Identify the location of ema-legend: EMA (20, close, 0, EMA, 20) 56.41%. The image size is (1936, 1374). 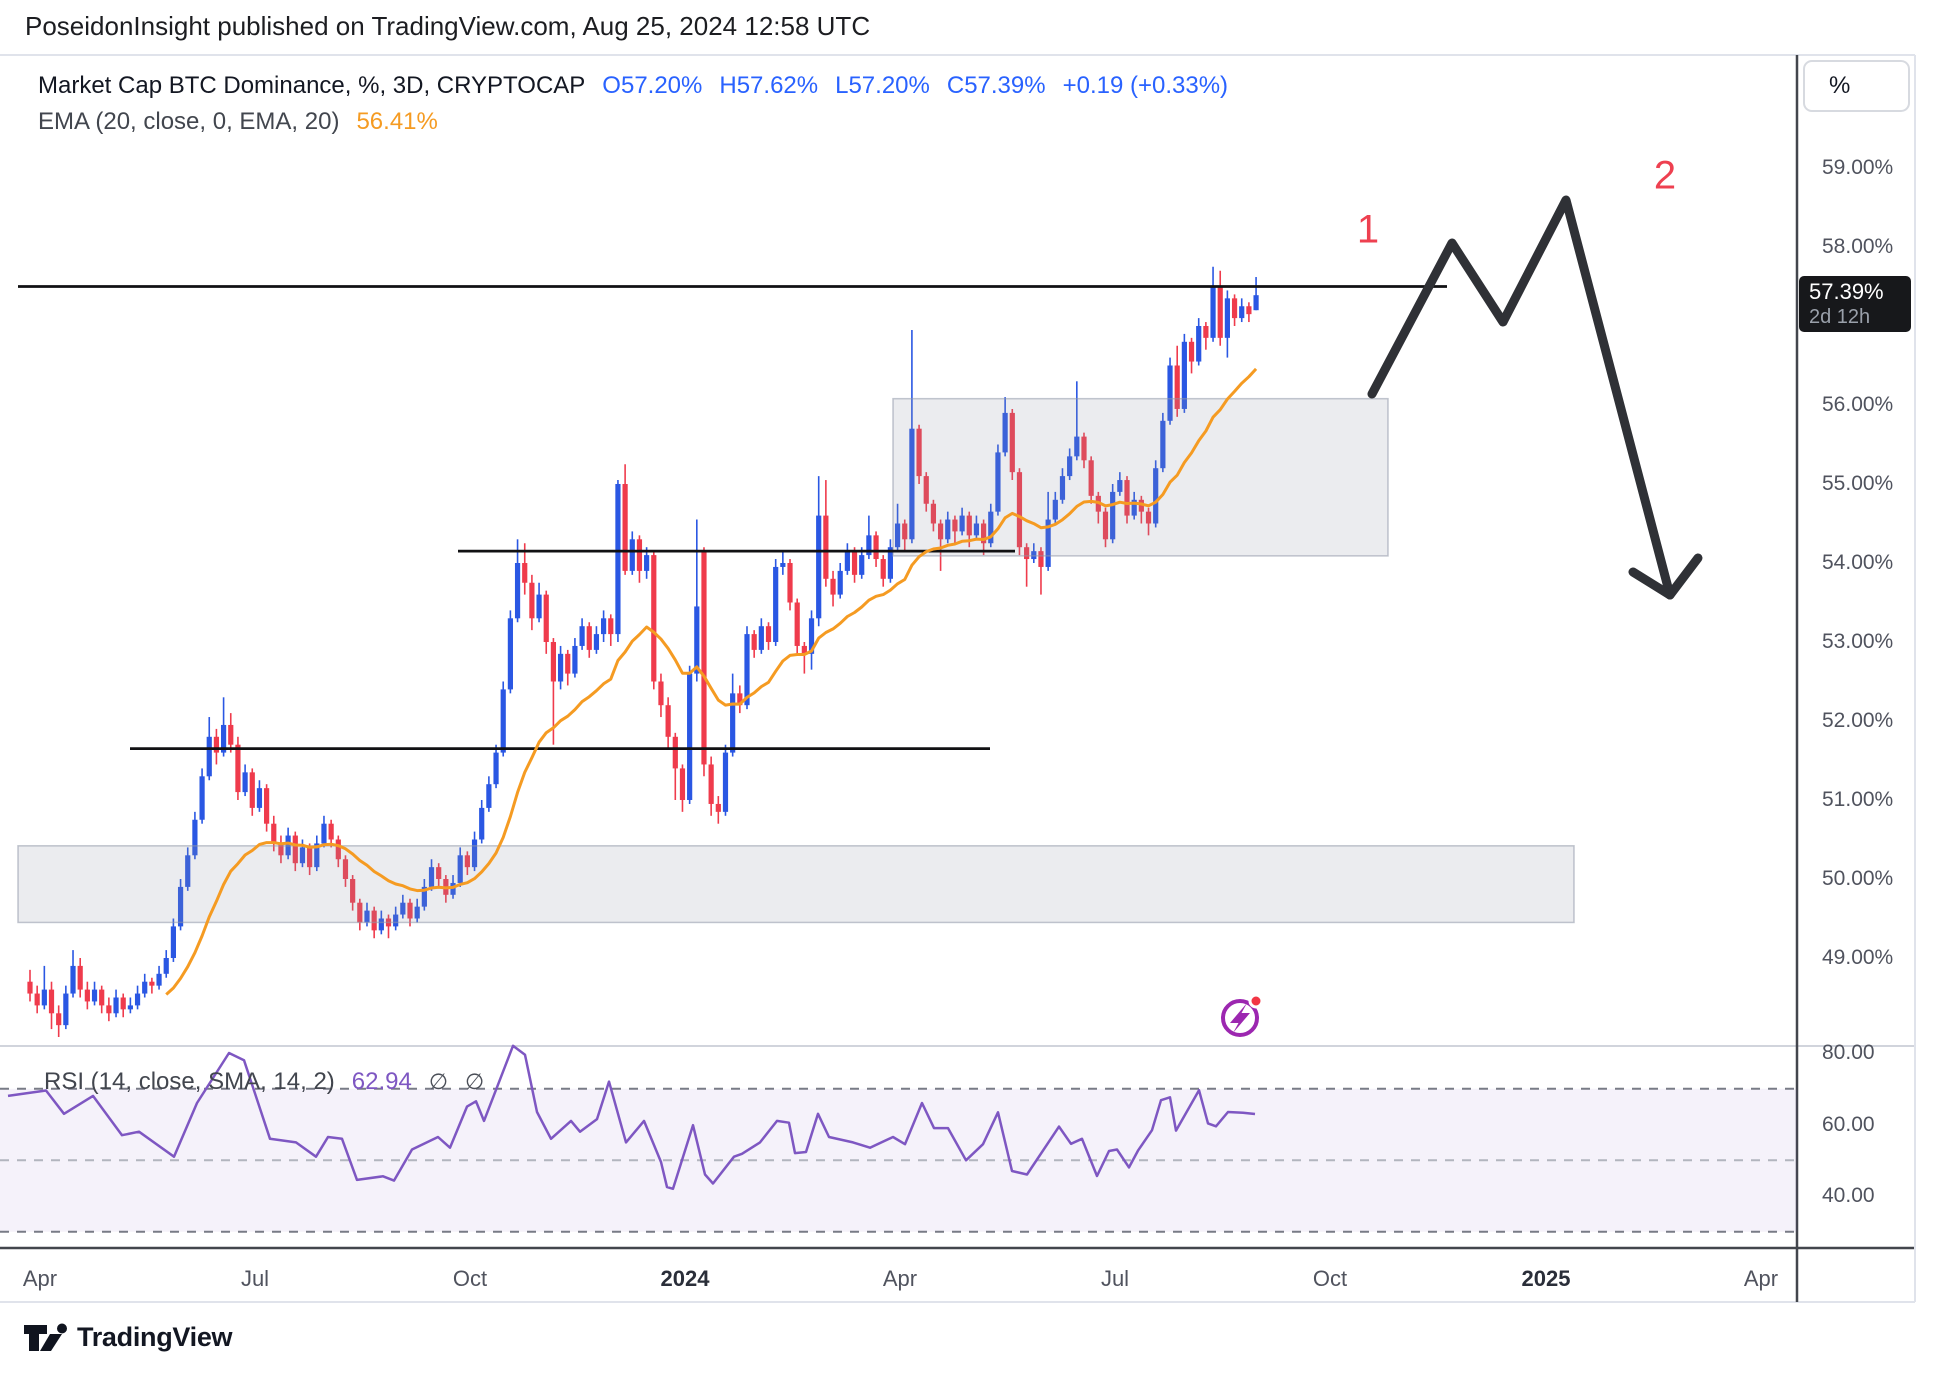
(238, 122).